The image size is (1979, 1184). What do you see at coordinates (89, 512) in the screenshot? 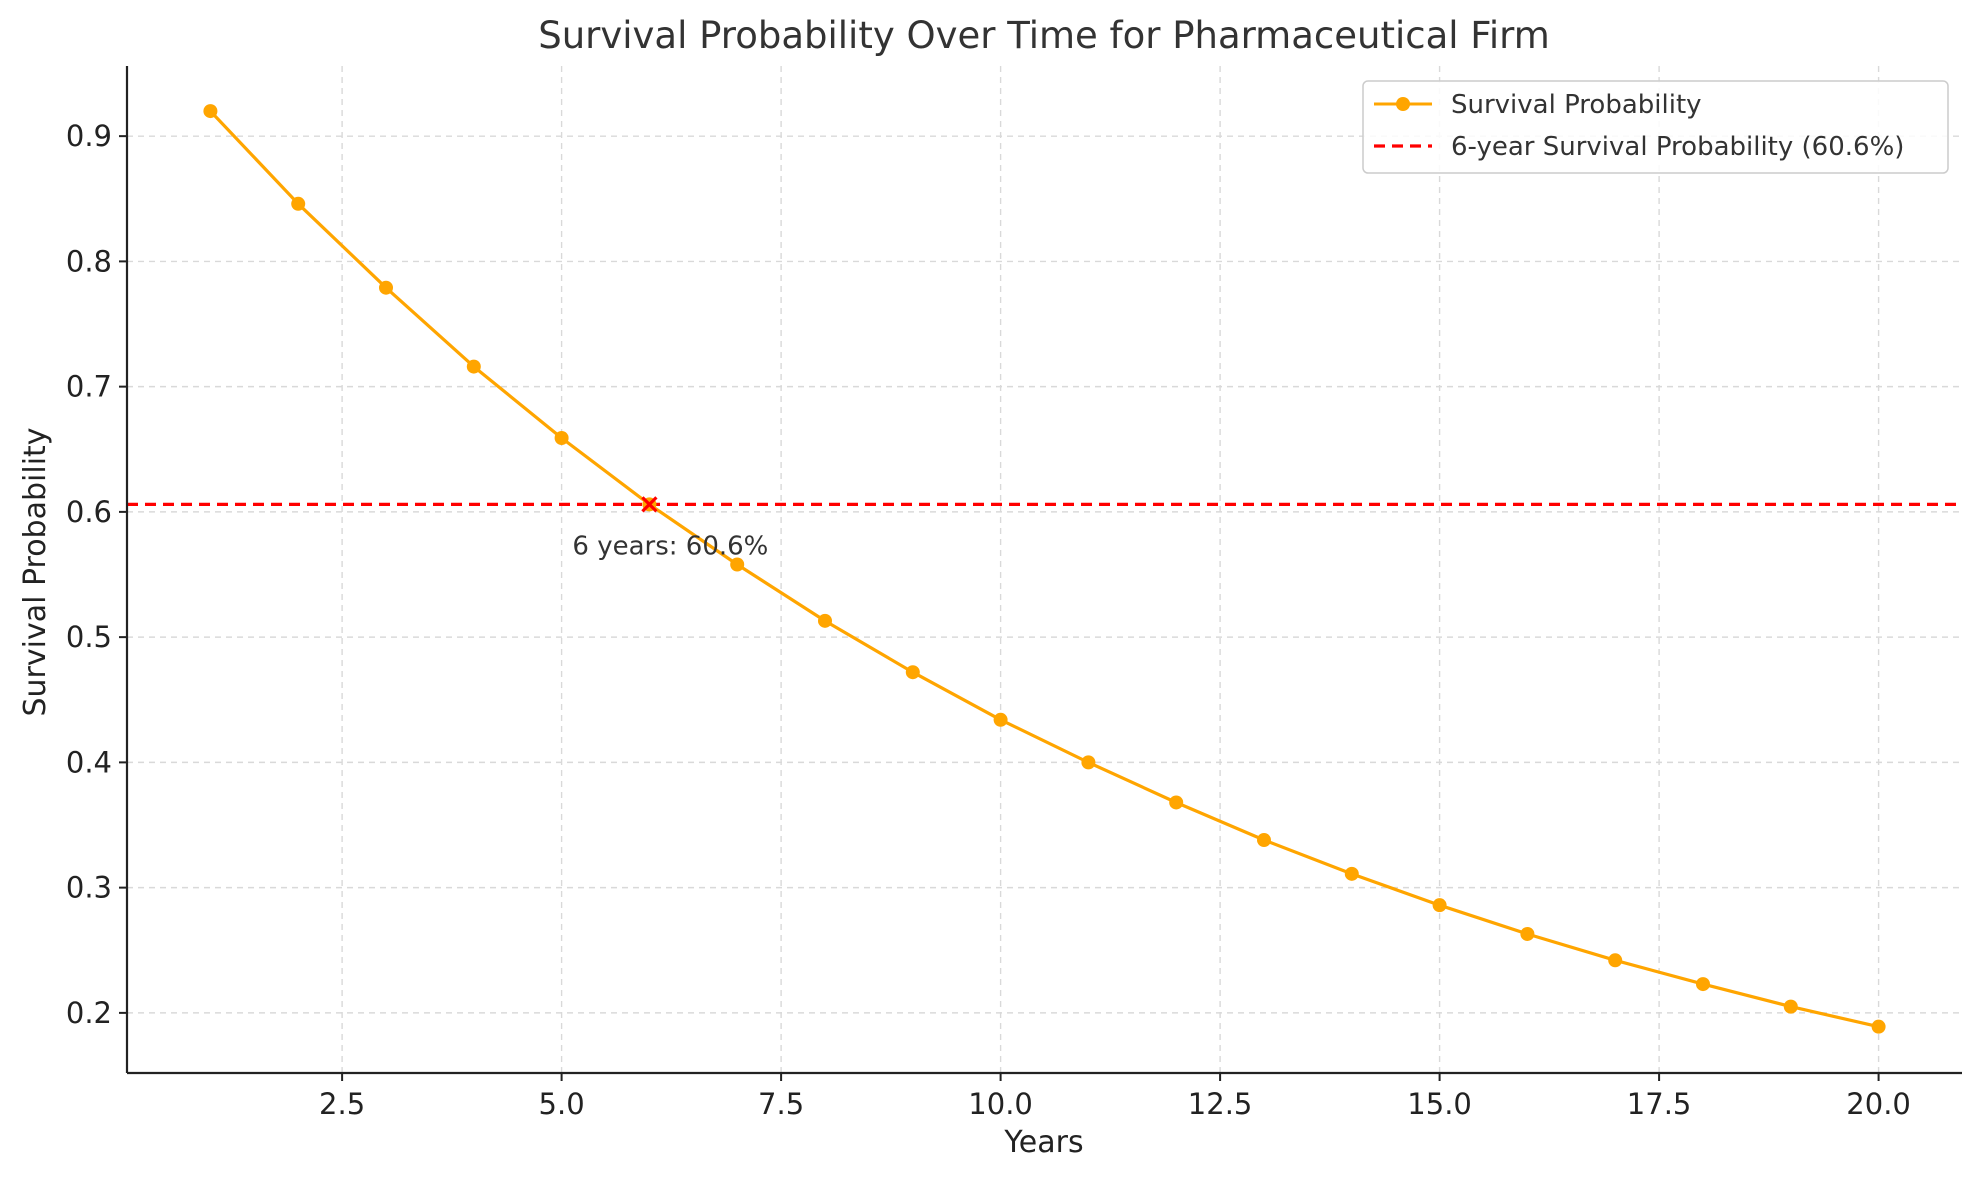
I see `y-tick-label: 0.6` at bounding box center [89, 512].